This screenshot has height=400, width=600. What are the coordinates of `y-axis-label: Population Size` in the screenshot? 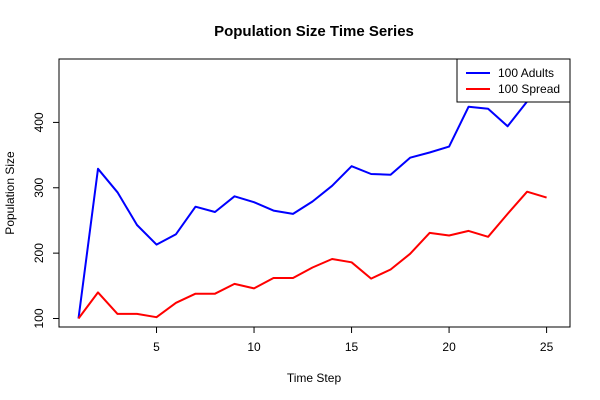 It's located at (10, 193).